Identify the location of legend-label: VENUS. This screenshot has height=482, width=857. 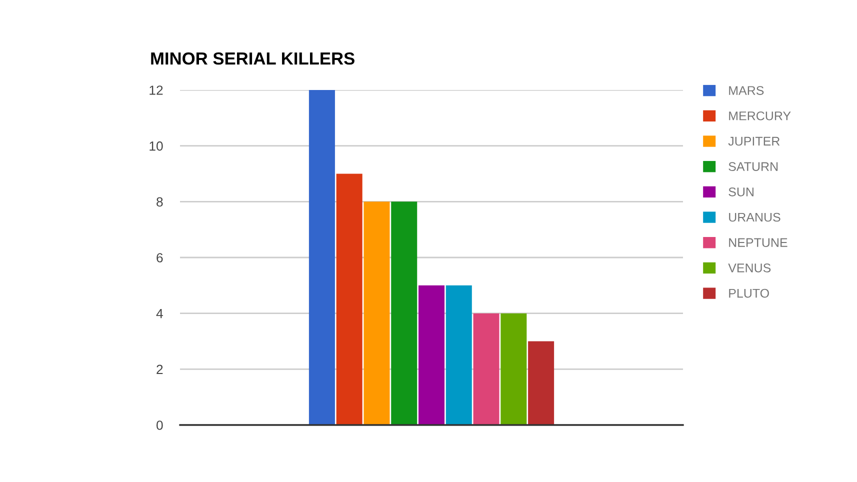
(749, 268).